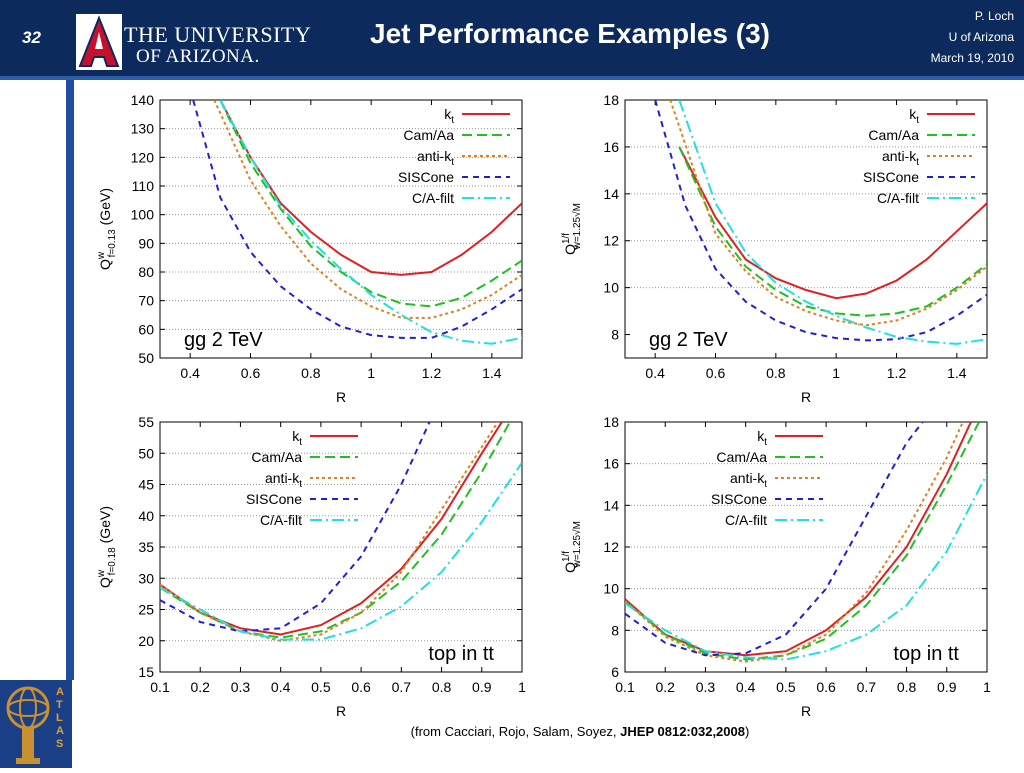  I want to click on presentation-date: March 19, 2010, so click(972, 58).